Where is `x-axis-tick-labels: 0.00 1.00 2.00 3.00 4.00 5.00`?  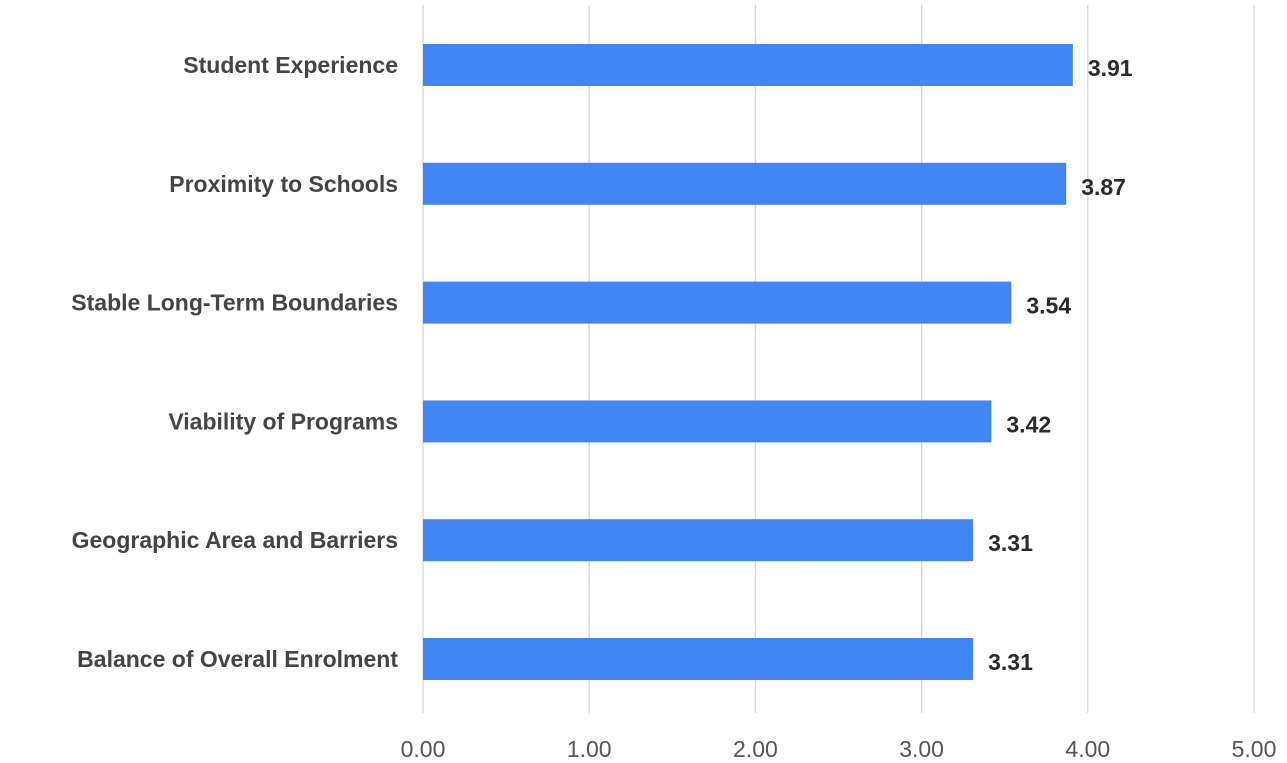 x-axis-tick-labels: 0.00 1.00 2.00 3.00 4.00 5.00 is located at coordinates (839, 749).